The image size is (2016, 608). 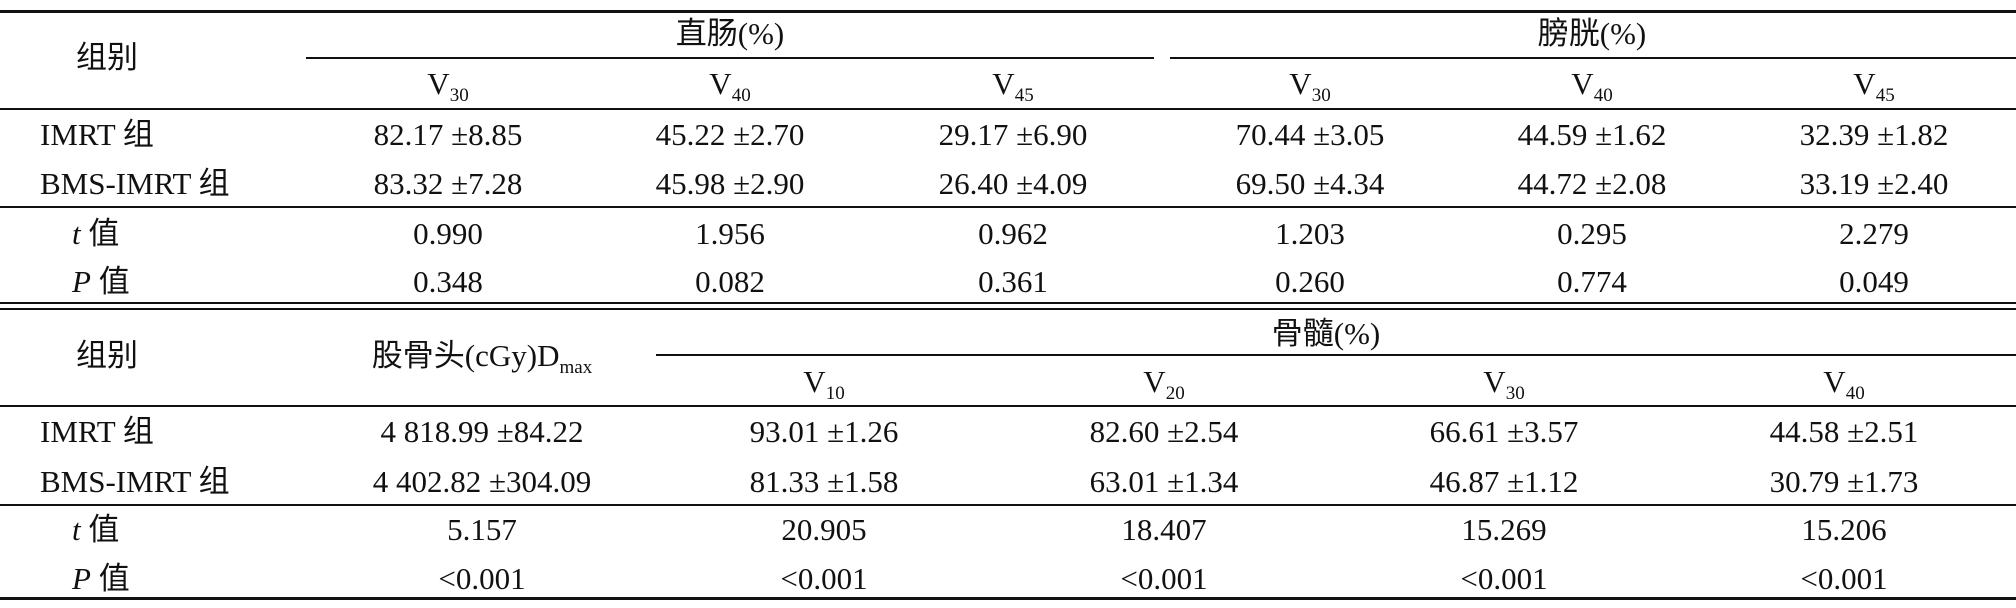 What do you see at coordinates (1310, 86) in the screenshot?
I see `subheader-bladder-v30: V30` at bounding box center [1310, 86].